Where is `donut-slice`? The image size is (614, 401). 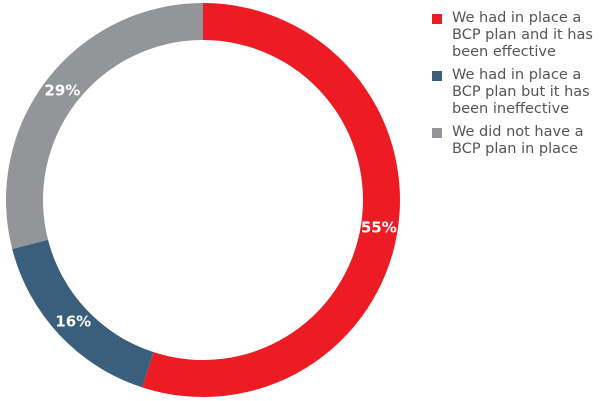 donut-slice is located at coordinates (83, 313).